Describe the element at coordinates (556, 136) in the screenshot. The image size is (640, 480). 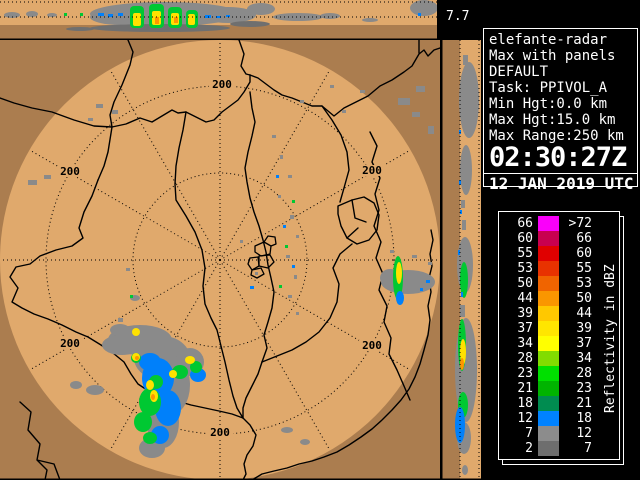
I see `max-range-value: Max Range:250 km` at that location.